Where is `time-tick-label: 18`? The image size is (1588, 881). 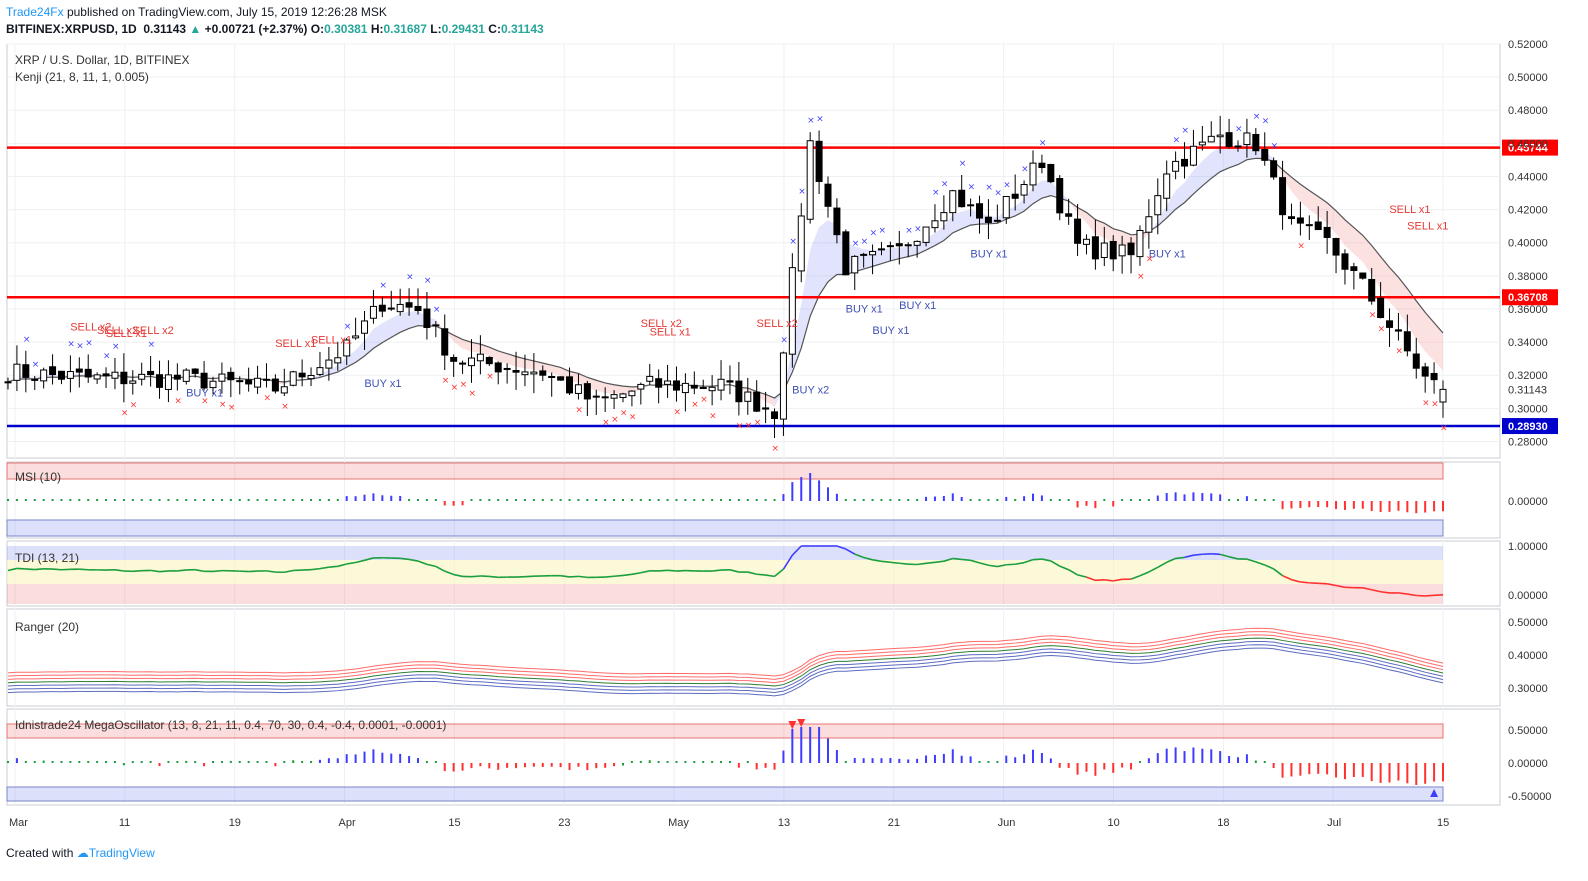 time-tick-label: 18 is located at coordinates (1223, 823).